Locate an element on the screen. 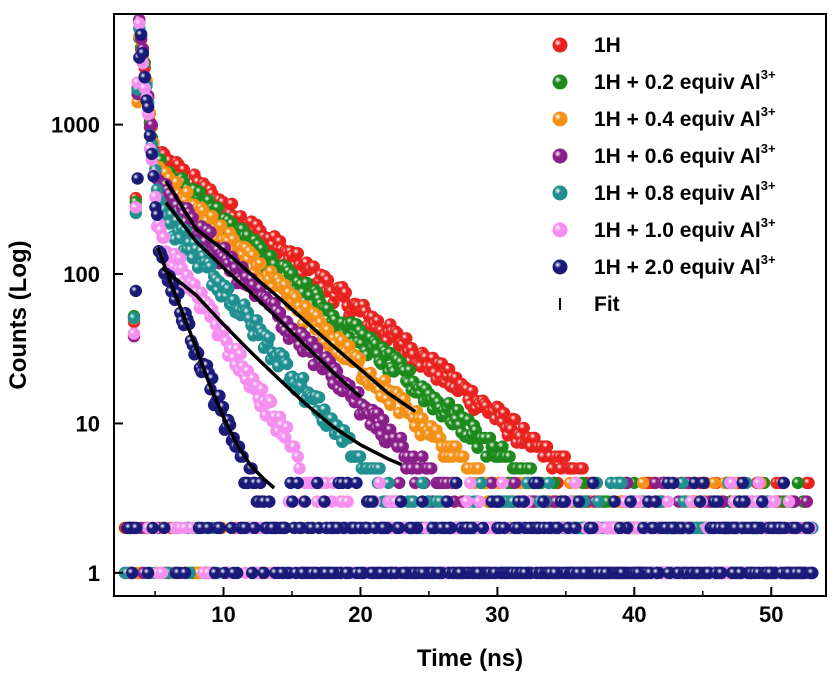 This screenshot has height=675, width=836. legend-item: 1H + 1.0 equiv Al3+ is located at coordinates (664, 228).